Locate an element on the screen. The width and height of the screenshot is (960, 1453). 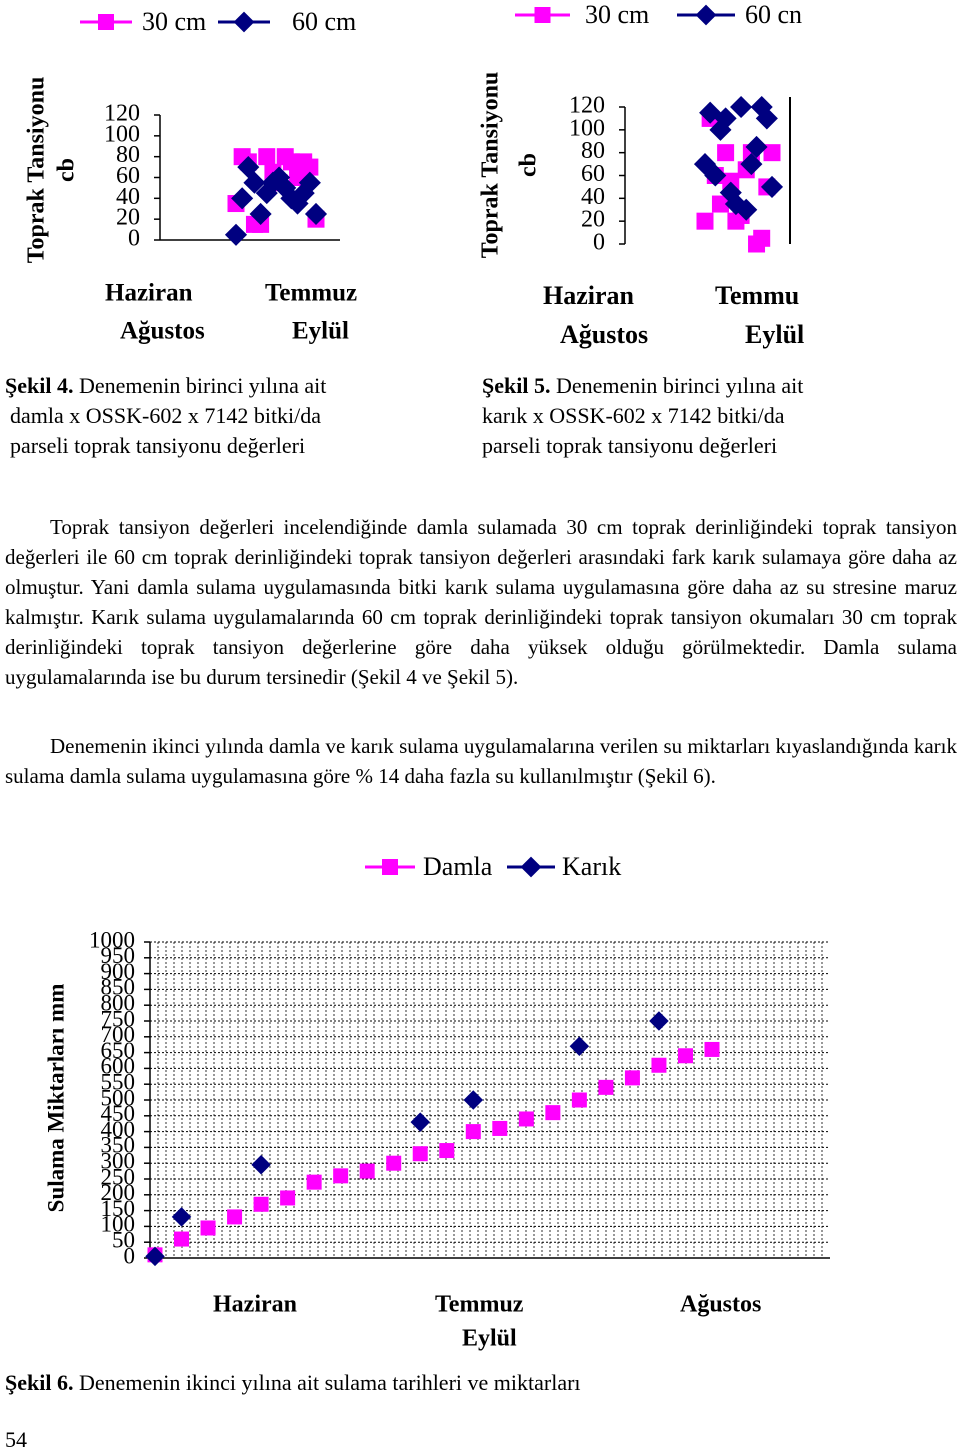
y-tick-label: 300 is located at coordinates (118, 1160).